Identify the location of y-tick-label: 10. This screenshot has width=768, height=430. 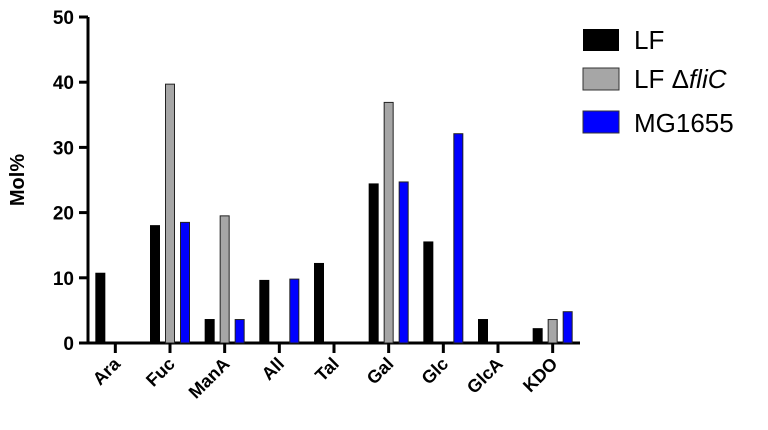
(63, 279).